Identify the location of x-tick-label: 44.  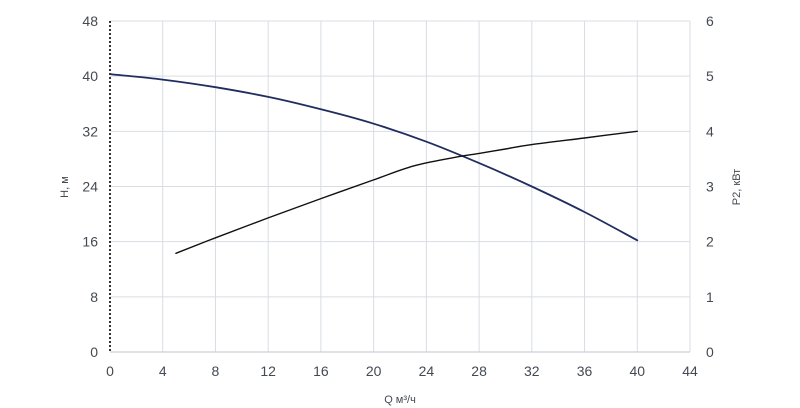
(690, 371).